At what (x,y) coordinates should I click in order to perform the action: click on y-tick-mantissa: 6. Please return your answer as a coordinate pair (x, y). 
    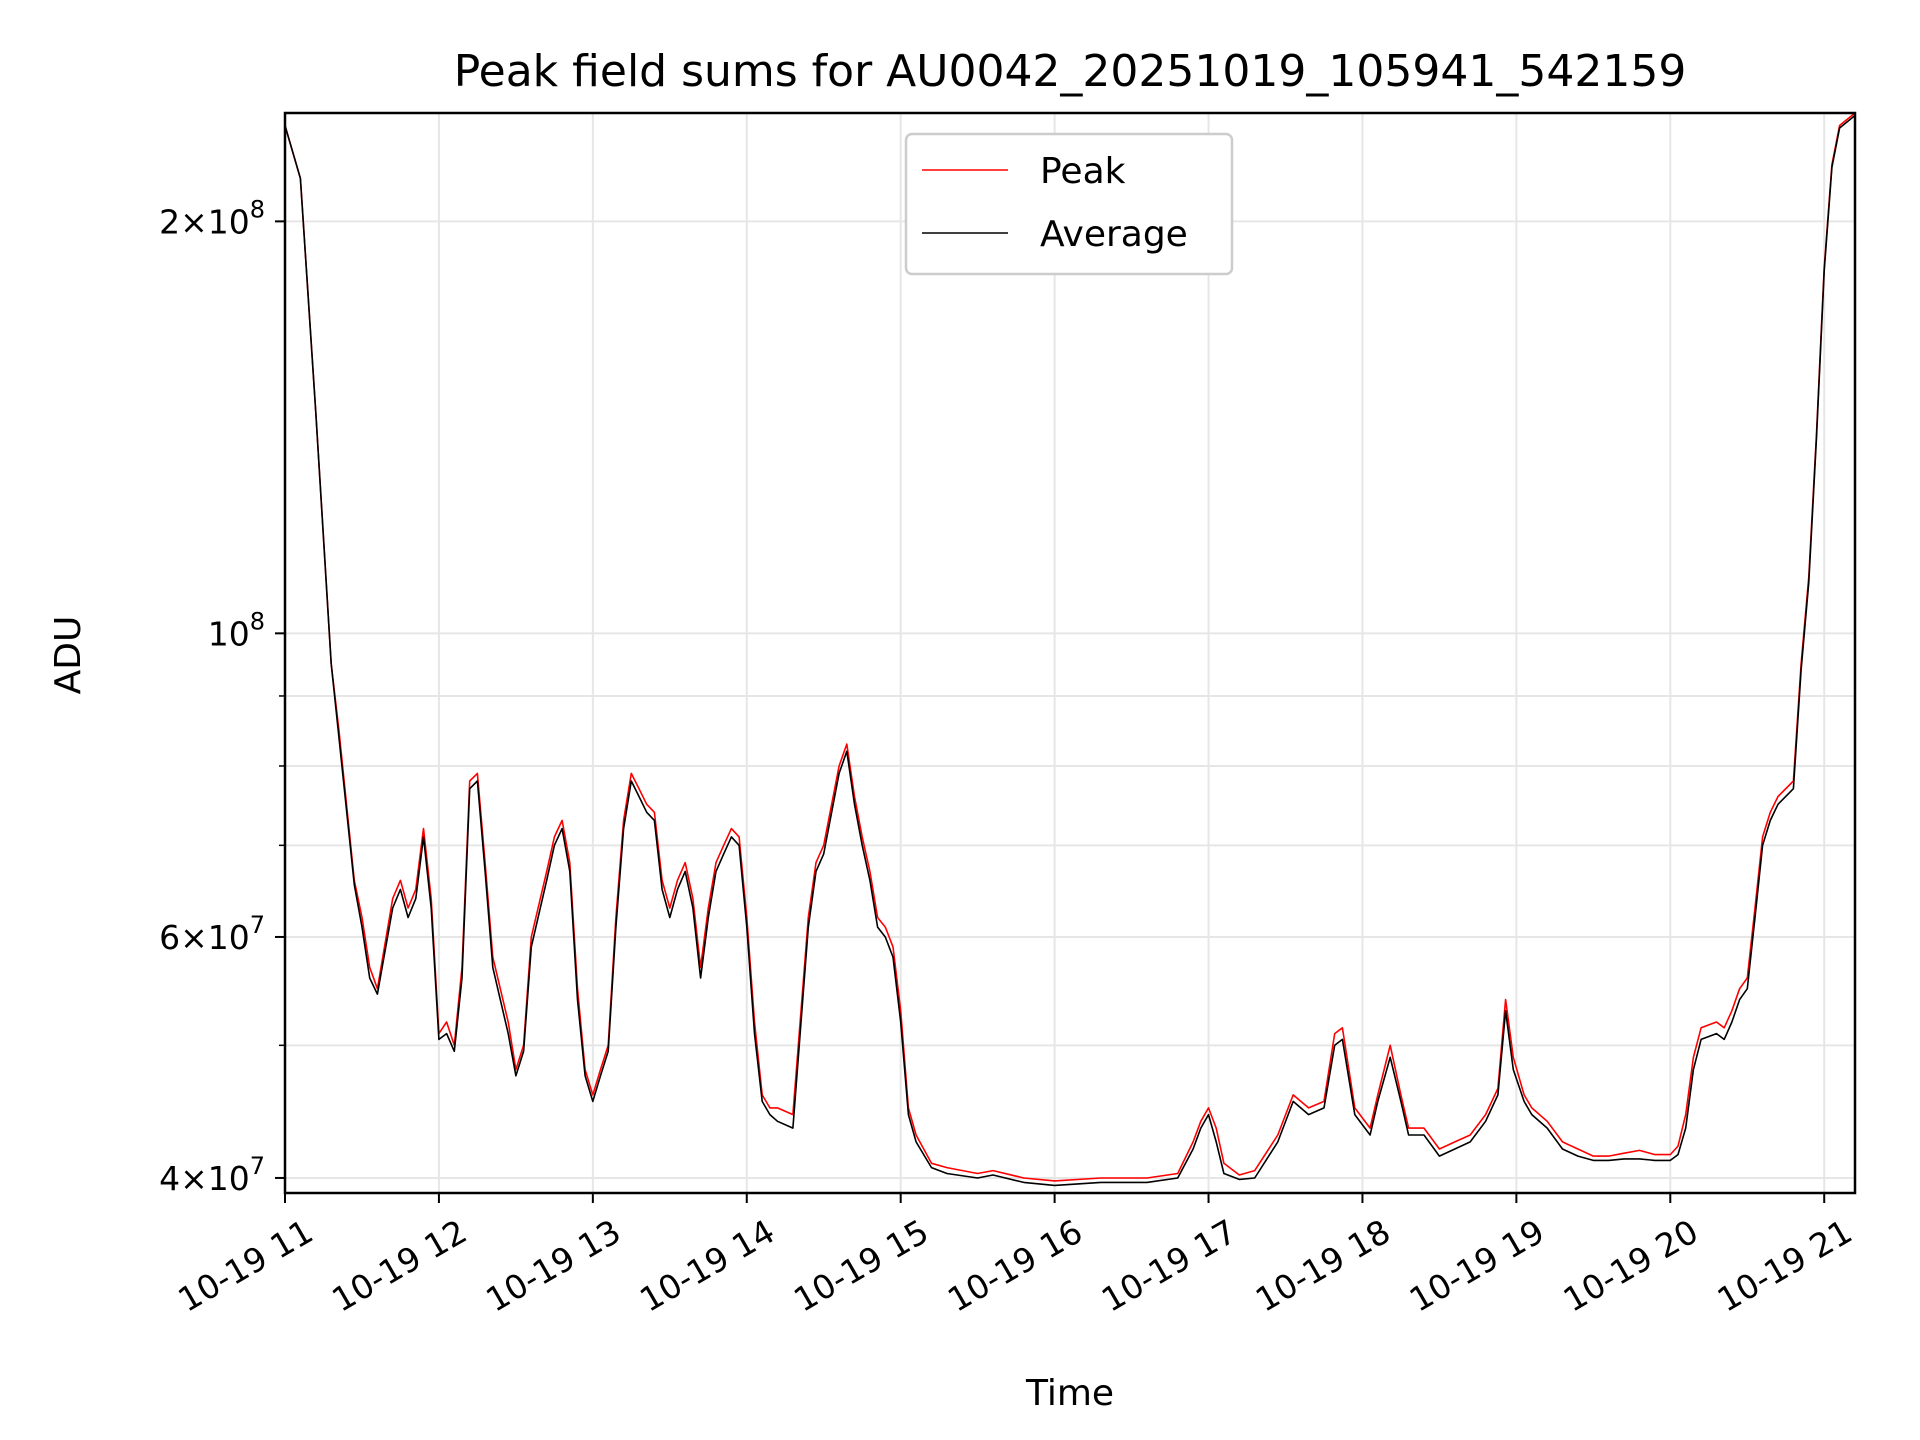
    Looking at the image, I should click on (169, 937).